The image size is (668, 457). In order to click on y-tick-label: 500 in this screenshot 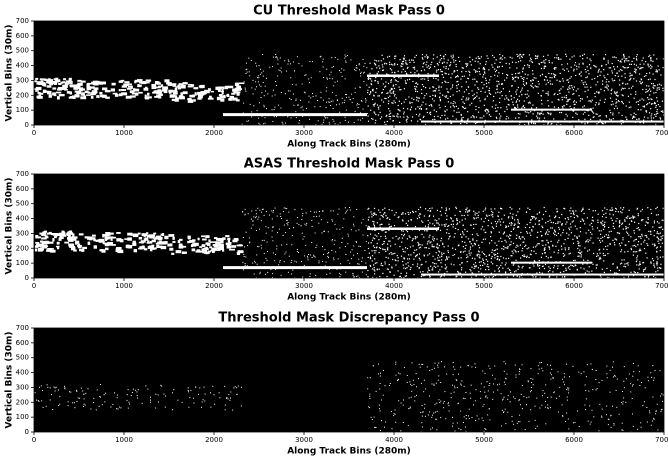, I will do `click(22, 51)`.